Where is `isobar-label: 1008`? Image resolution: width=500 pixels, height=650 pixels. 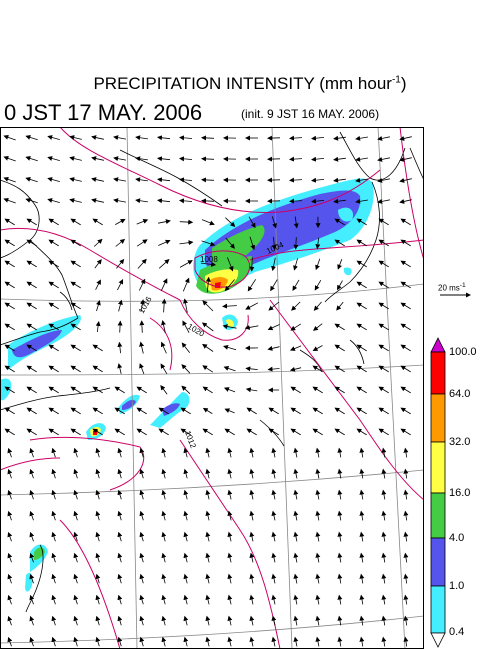 isobar-label: 1008 is located at coordinates (209, 259).